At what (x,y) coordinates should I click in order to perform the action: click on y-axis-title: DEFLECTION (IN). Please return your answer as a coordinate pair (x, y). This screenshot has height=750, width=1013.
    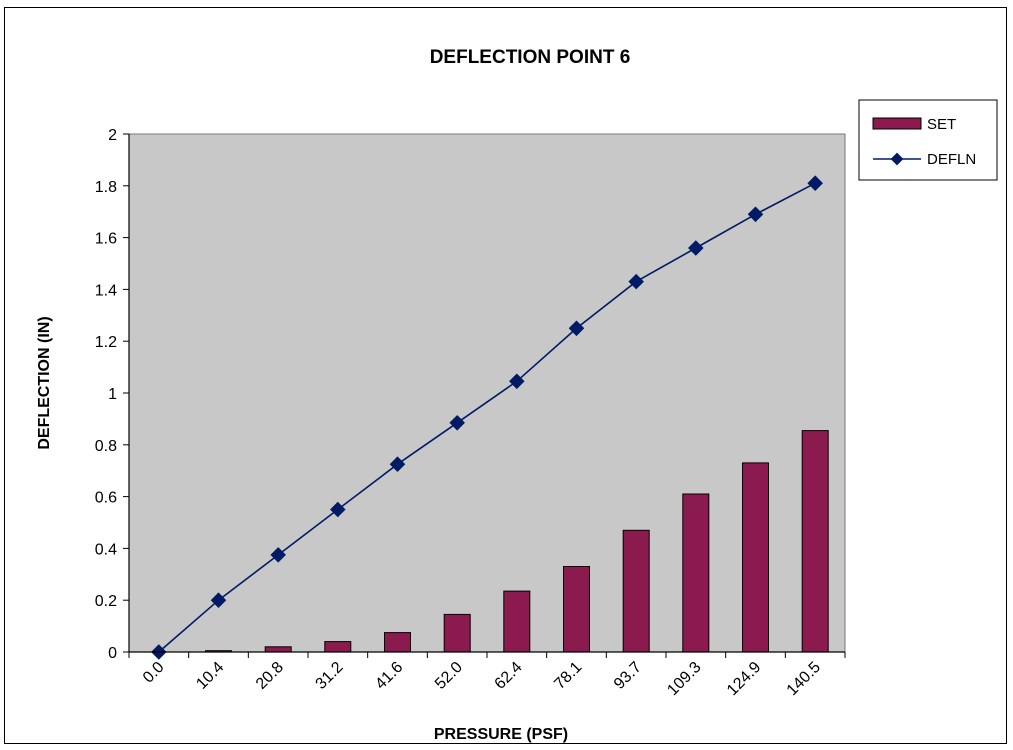
    Looking at the image, I should click on (44, 382).